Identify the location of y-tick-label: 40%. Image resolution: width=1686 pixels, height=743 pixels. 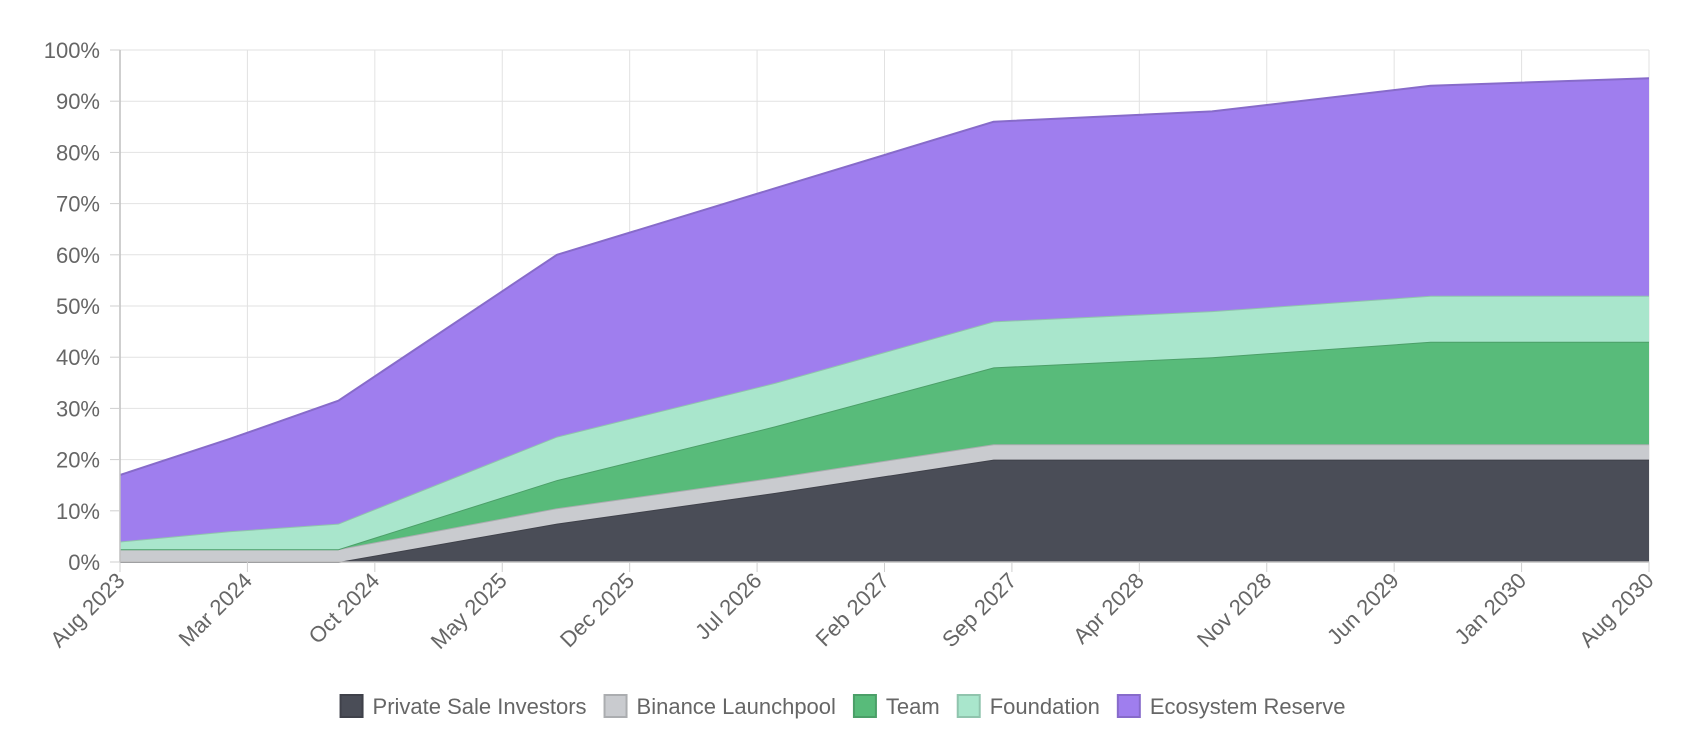
(78, 357).